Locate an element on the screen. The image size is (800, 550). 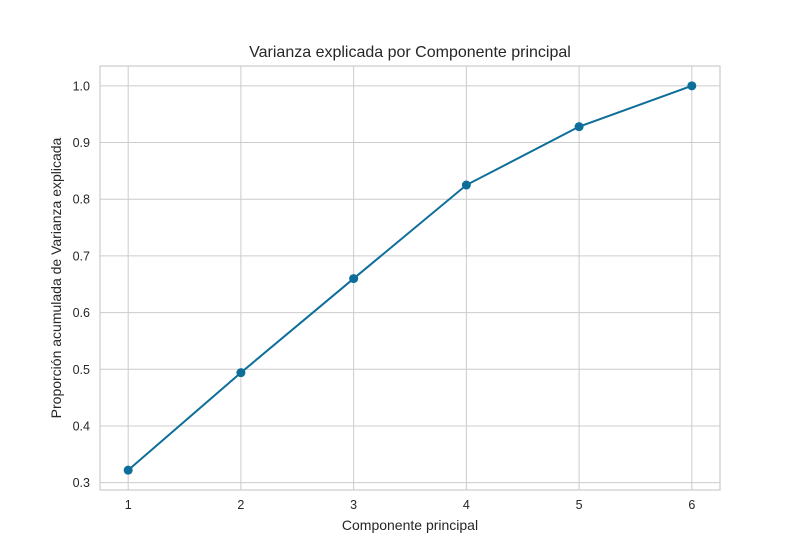
y-tick-label: 0.8 is located at coordinates (81, 200).